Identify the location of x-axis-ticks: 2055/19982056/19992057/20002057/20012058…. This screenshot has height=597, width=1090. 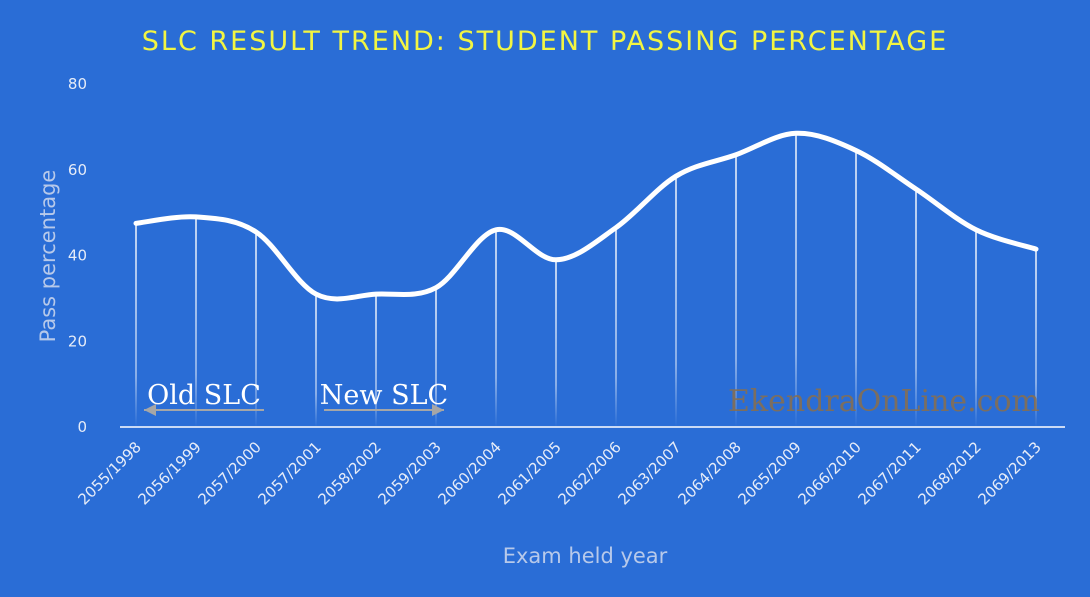
(560, 473).